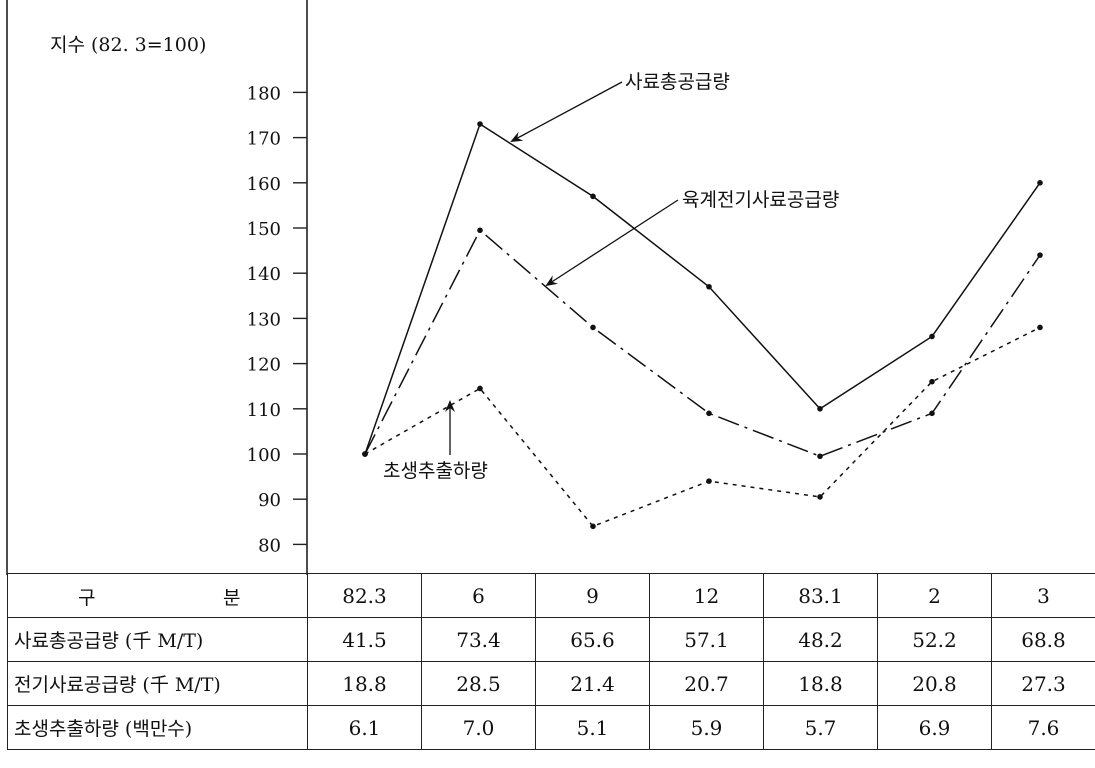 The height and width of the screenshot is (768, 1095). I want to click on table-cell: 5.7, so click(820, 727).